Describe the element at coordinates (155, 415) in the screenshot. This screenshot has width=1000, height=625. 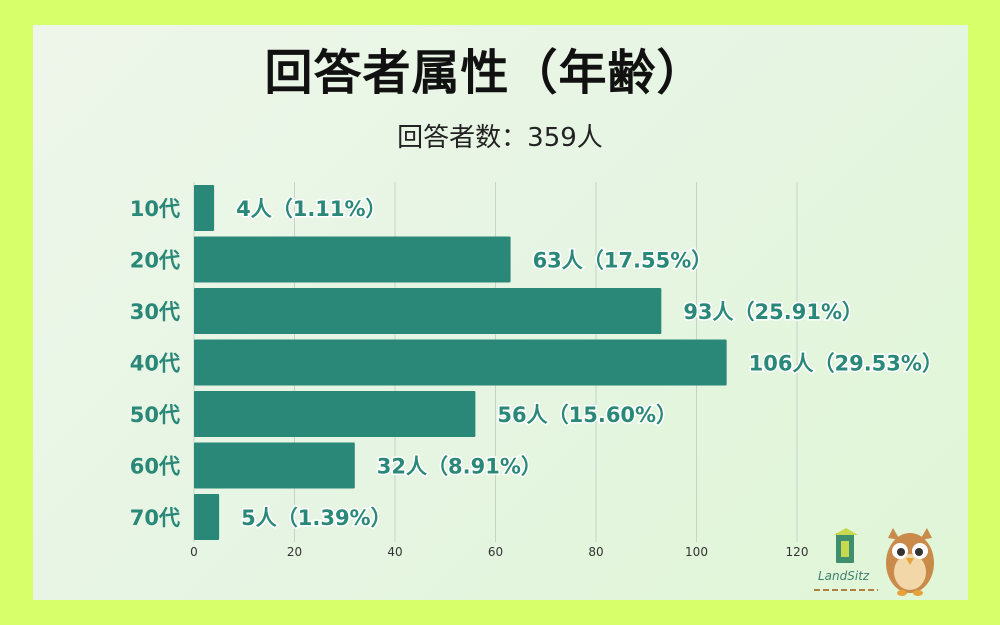
I see `category-label: 50代` at that location.